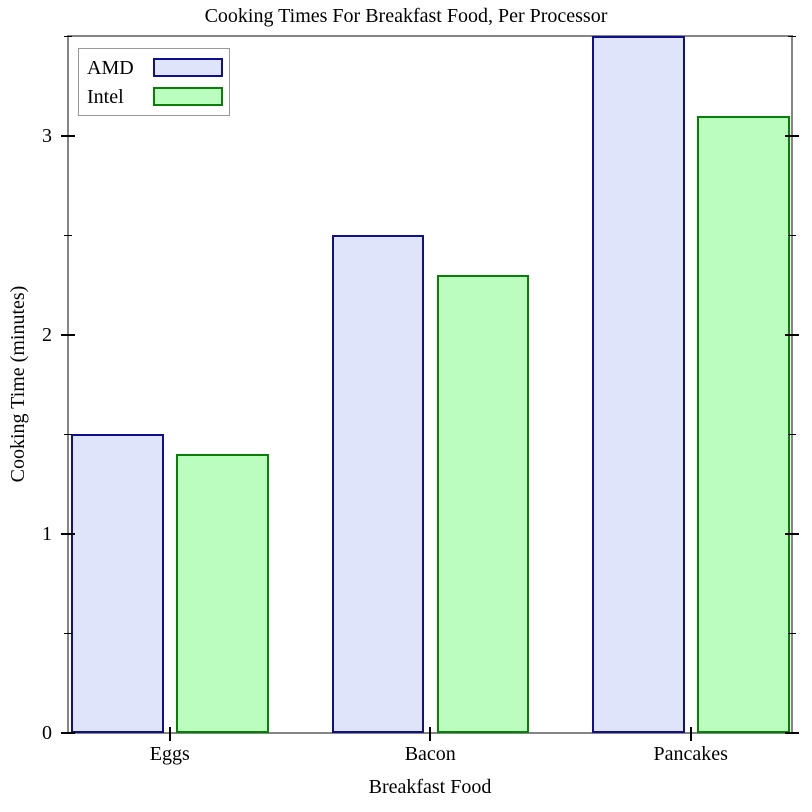 The height and width of the screenshot is (812, 812). Describe the element at coordinates (117, 583) in the screenshot. I see `bar-amd-eggs` at that location.